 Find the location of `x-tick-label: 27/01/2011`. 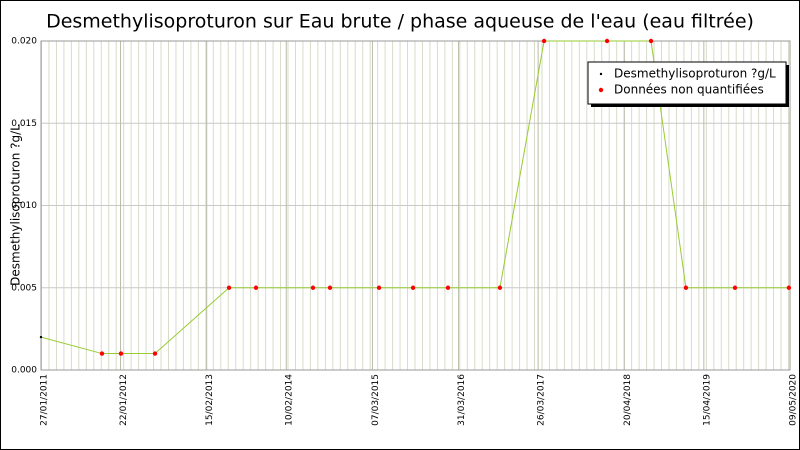

x-tick-label: 27/01/2011 is located at coordinates (45, 400).